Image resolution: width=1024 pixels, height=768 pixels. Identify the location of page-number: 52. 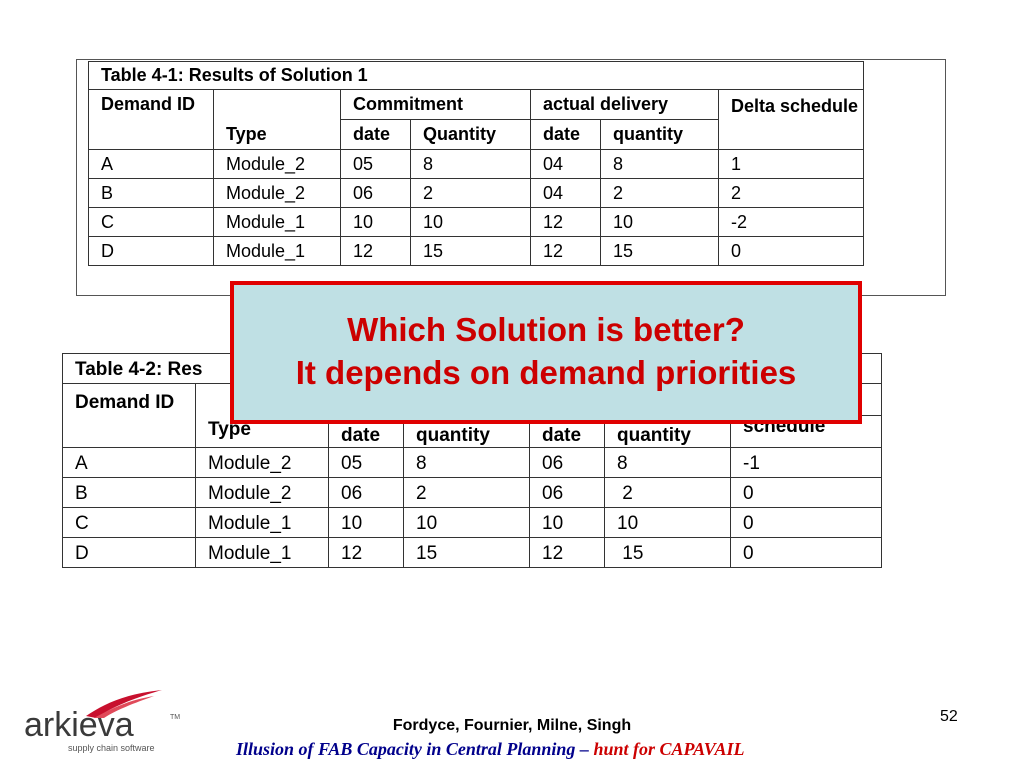
(949, 716).